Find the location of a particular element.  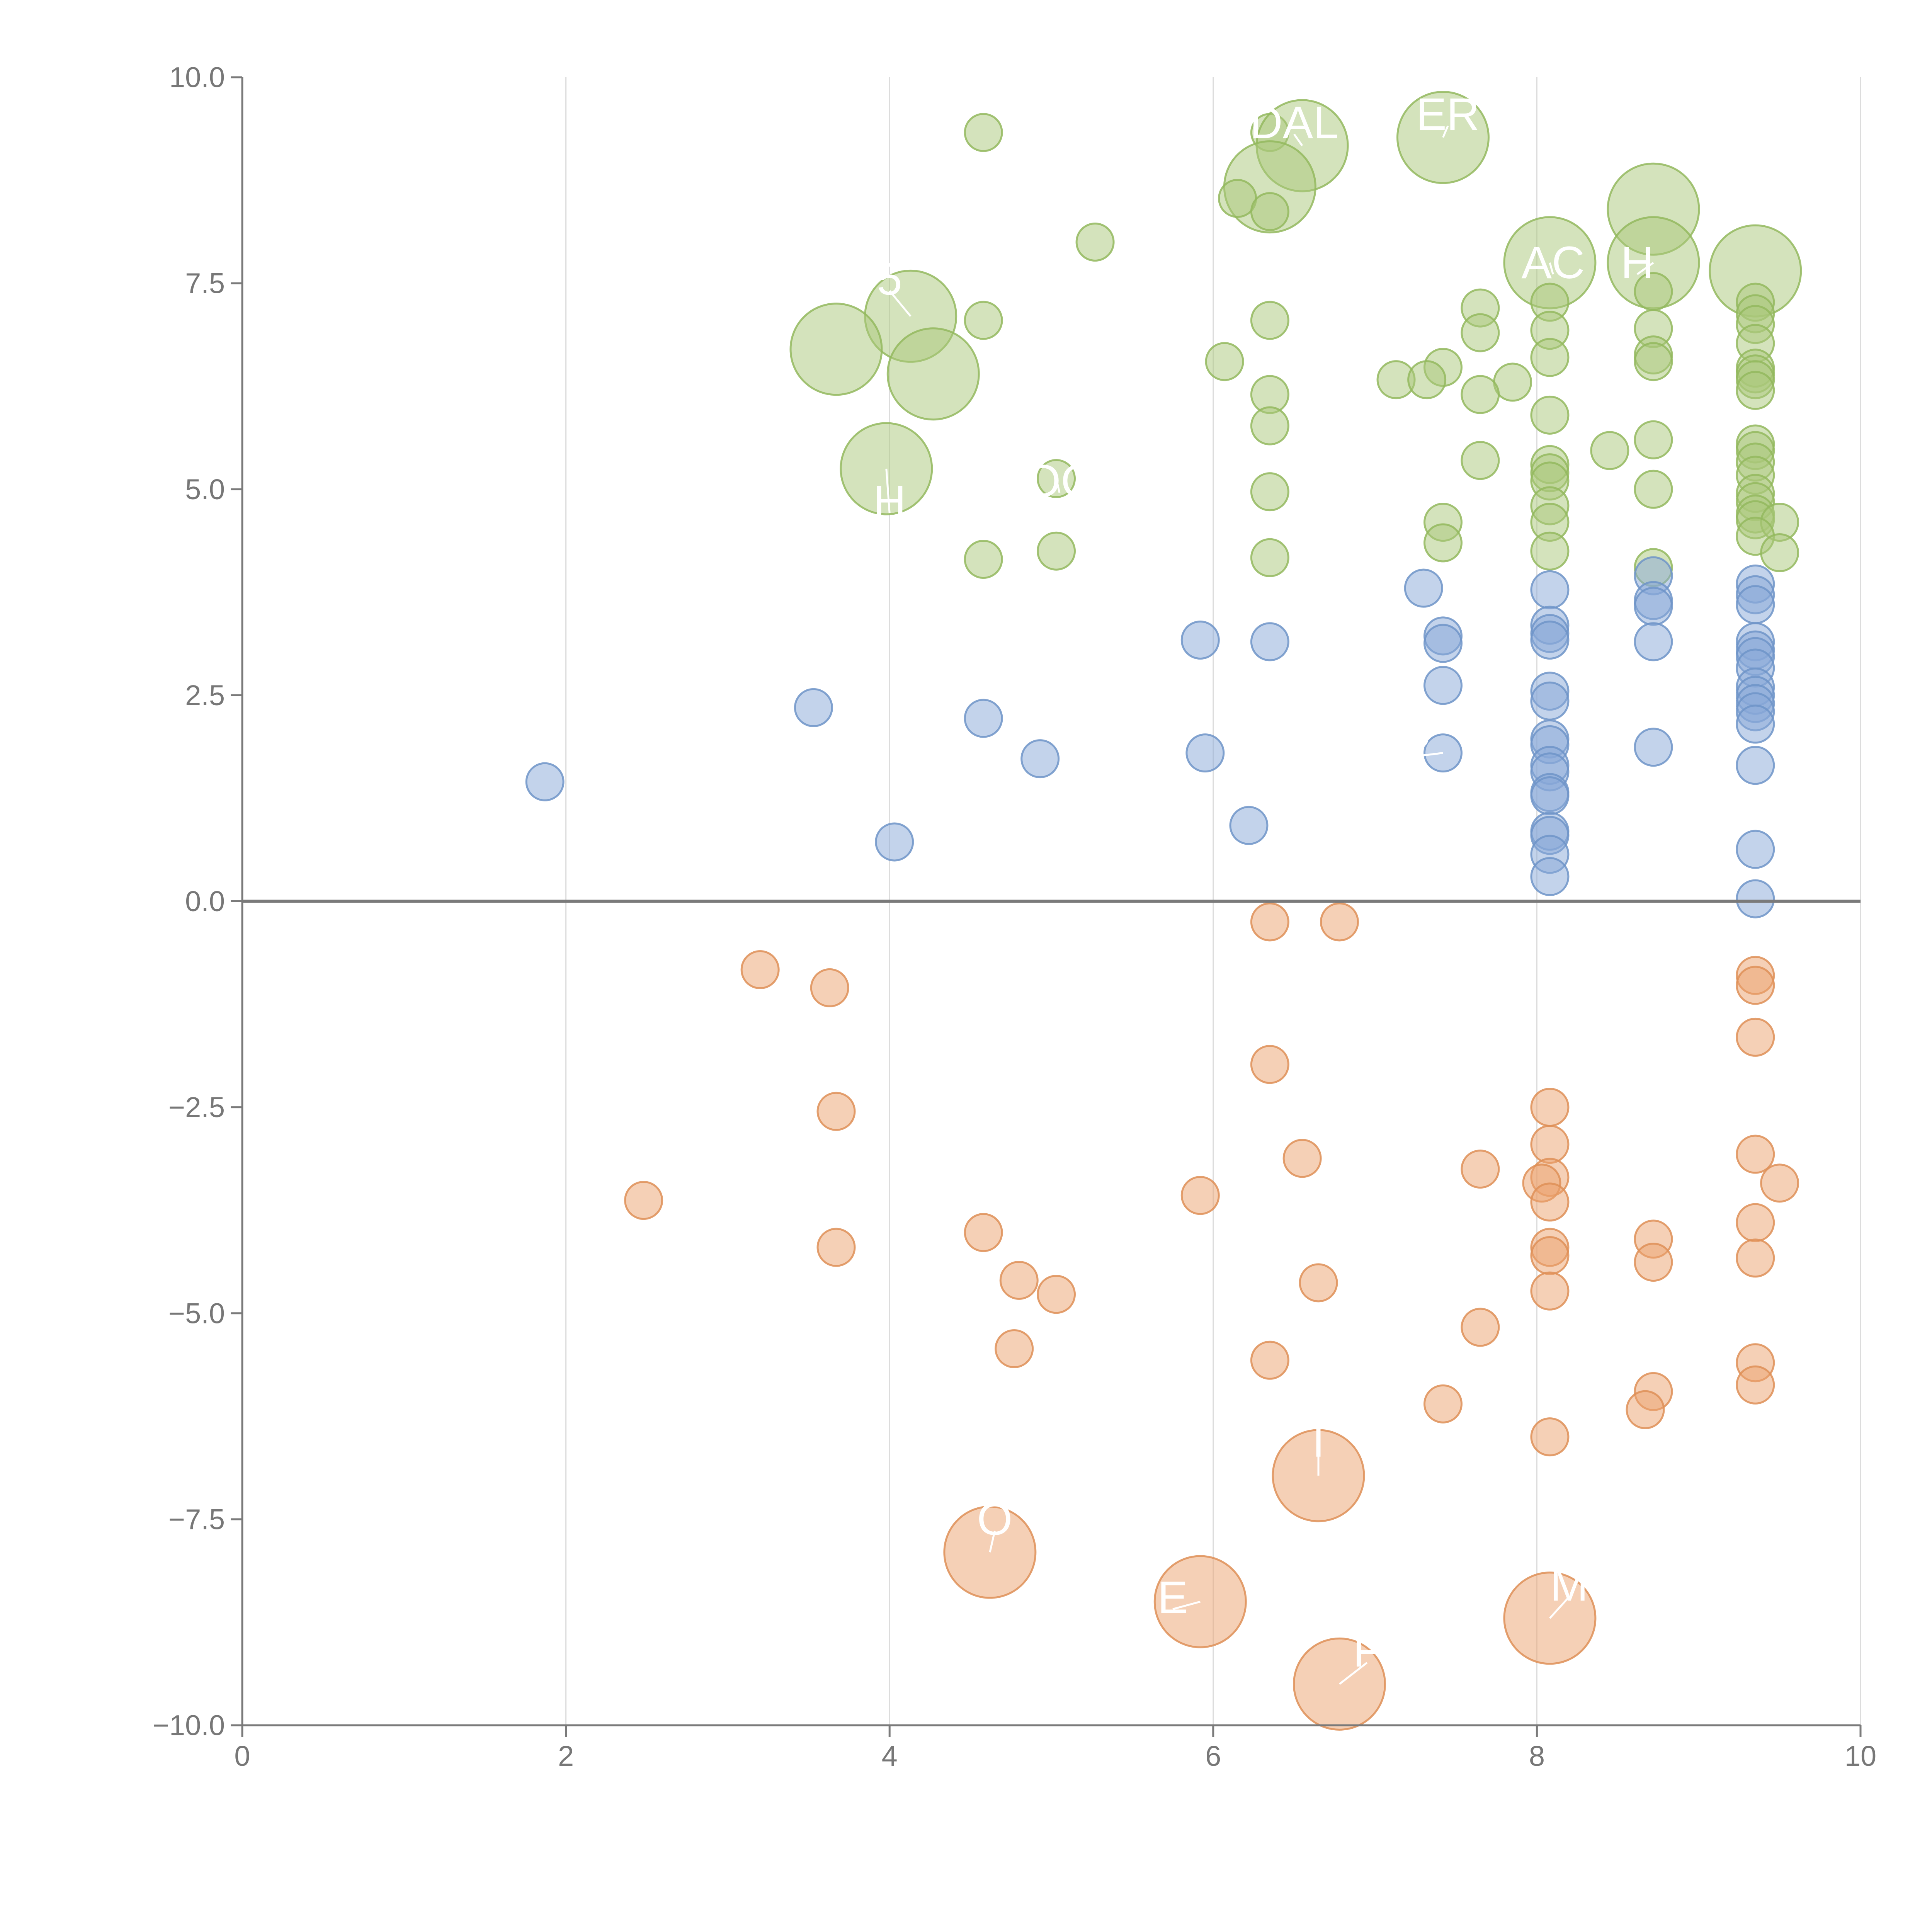

y-tick-label-0: −10.0 is located at coordinates (189, 1726).